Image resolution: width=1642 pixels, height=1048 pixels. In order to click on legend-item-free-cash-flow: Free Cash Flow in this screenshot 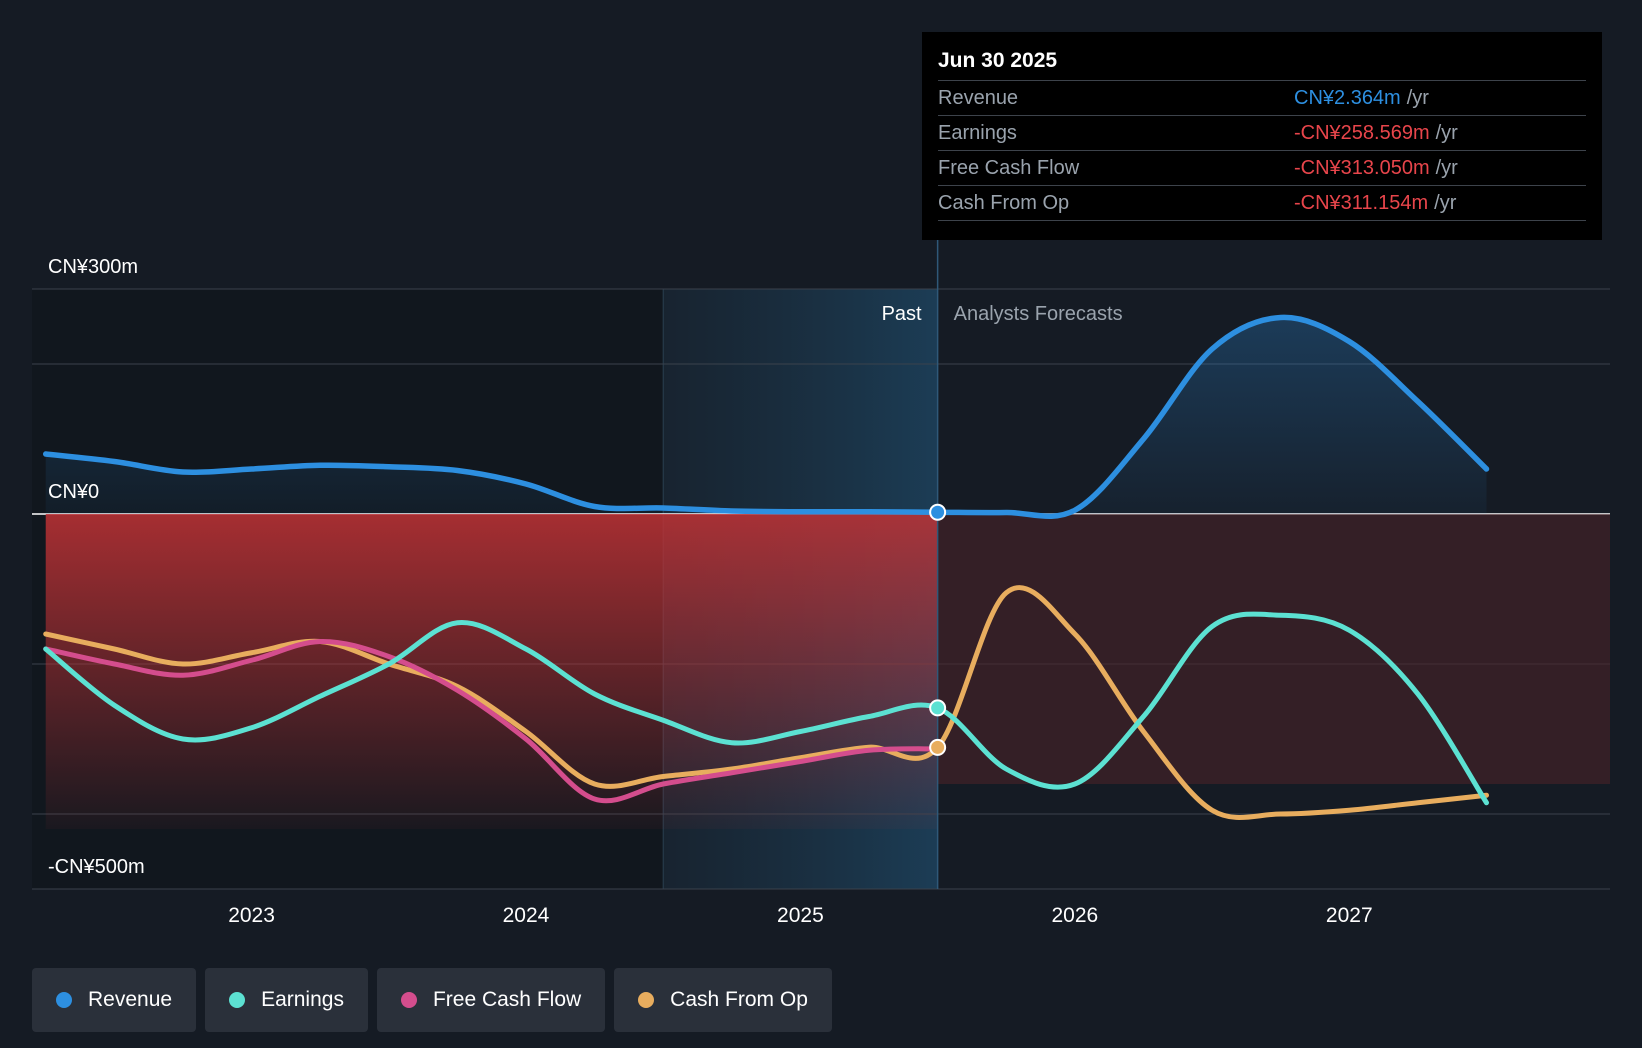, I will do `click(491, 1000)`.